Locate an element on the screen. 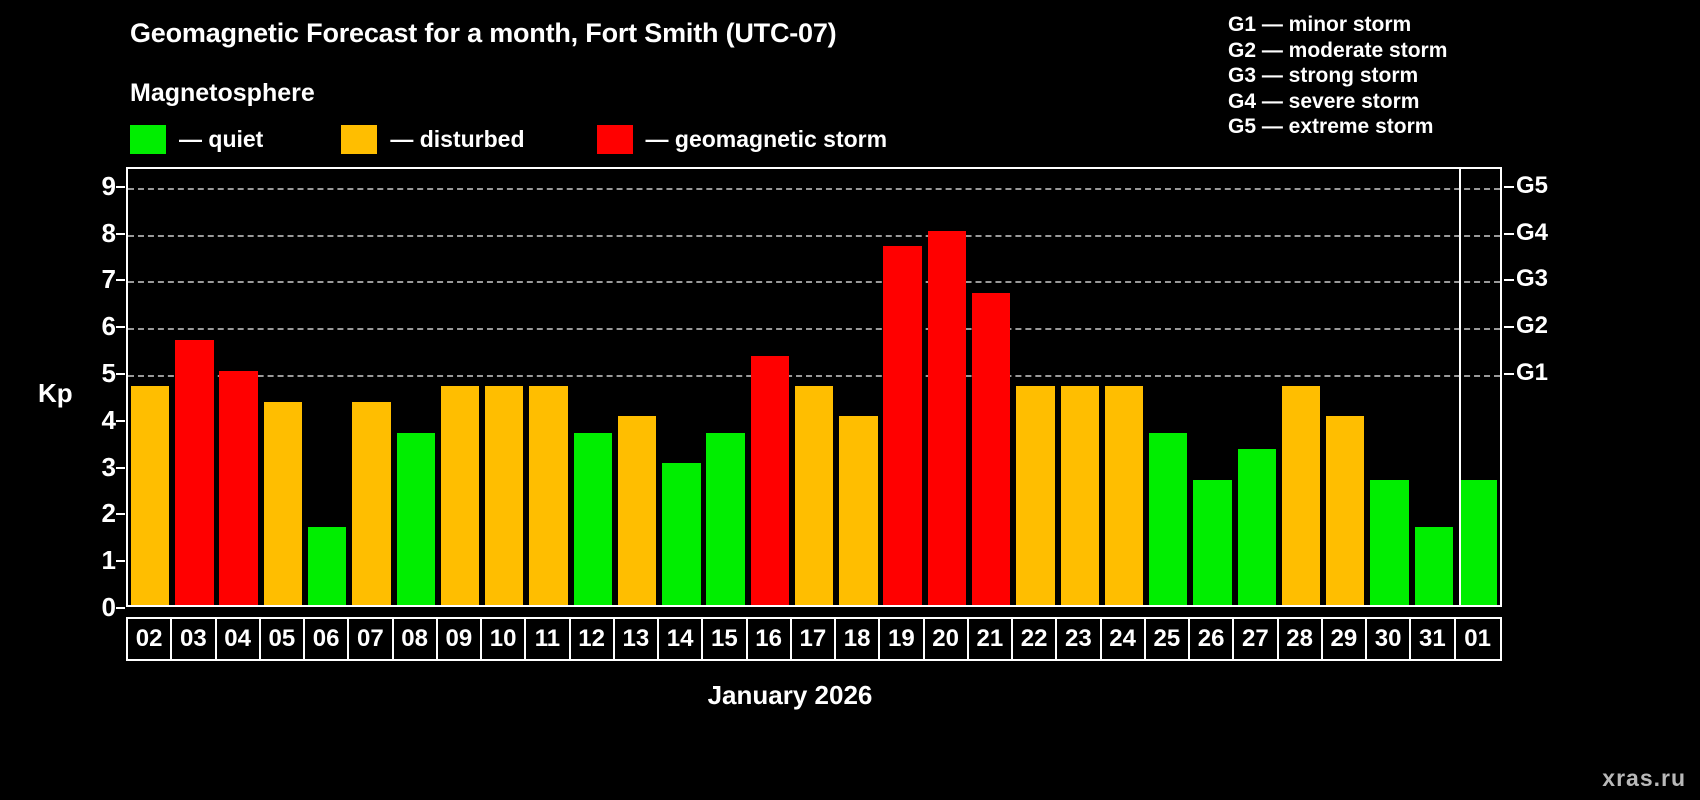 This screenshot has height=800, width=1700. month-separator-line is located at coordinates (1459, 387).